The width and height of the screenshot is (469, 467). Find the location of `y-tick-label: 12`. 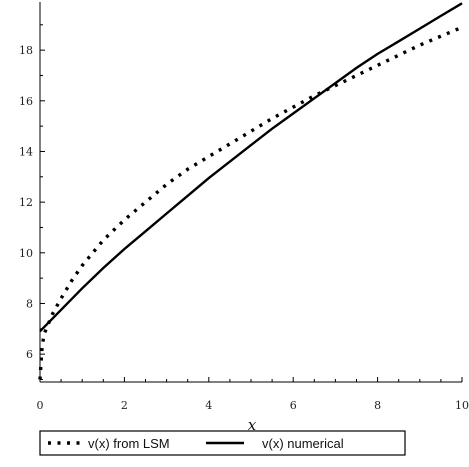

y-tick-label: 12 is located at coordinates (26, 202).